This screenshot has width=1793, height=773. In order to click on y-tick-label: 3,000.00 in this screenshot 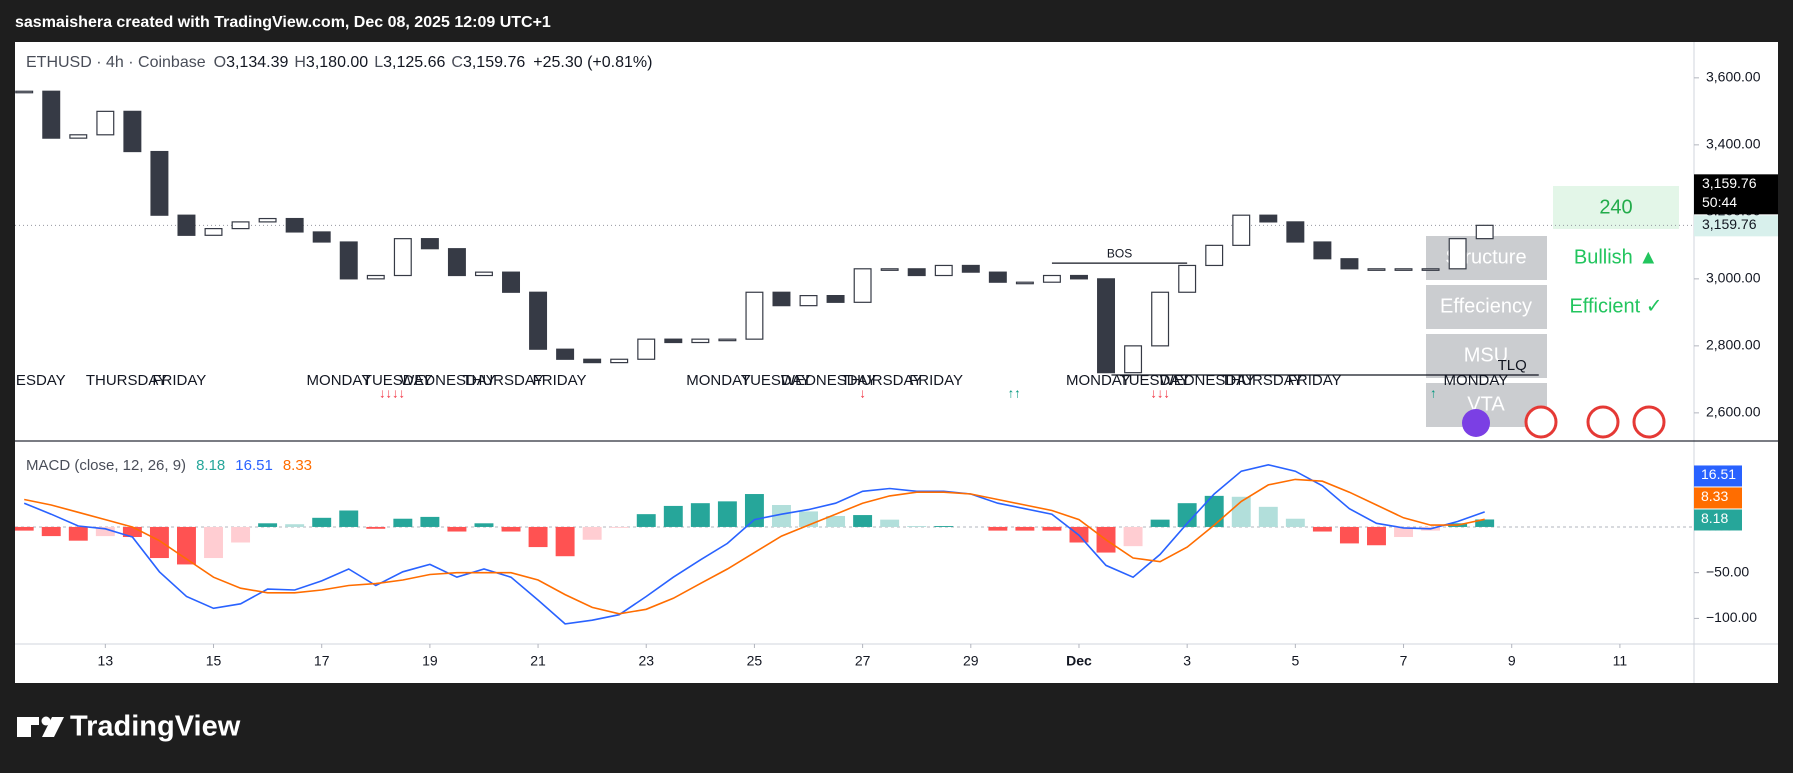, I will do `click(1733, 278)`.